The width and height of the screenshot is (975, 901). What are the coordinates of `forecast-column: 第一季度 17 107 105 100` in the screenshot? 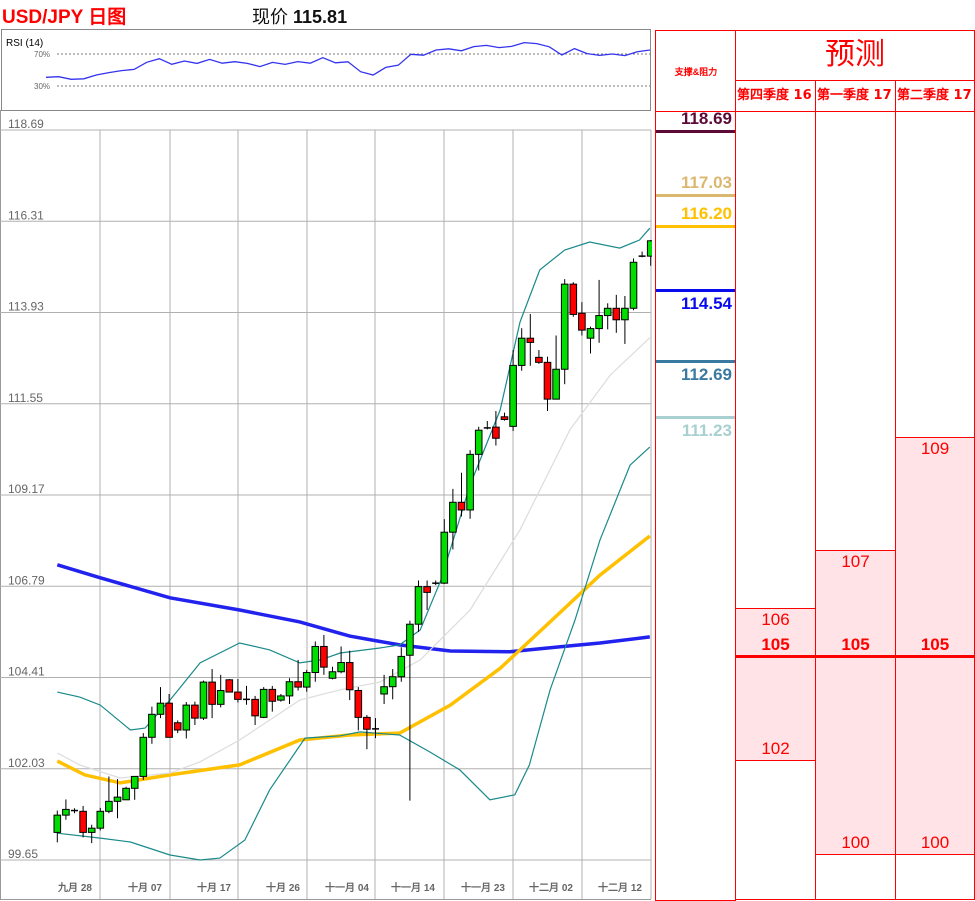 It's located at (855, 490).